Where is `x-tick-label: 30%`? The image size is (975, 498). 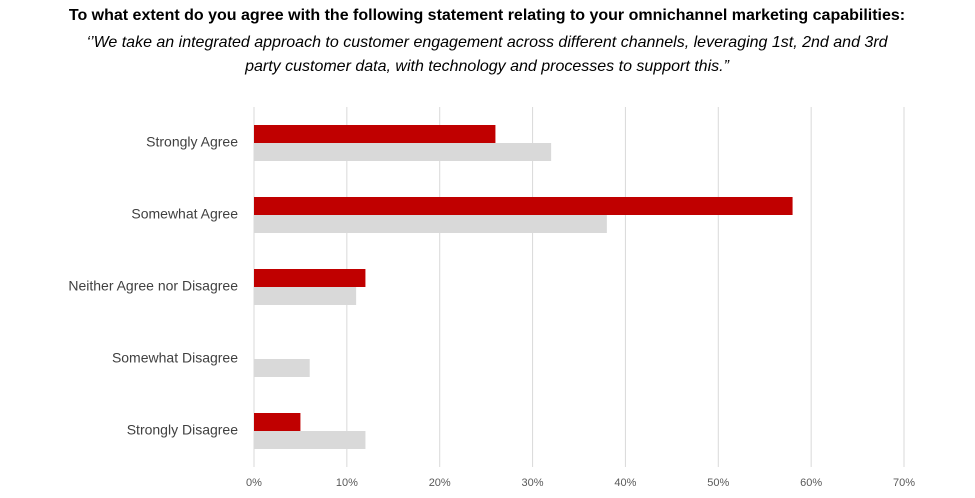 x-tick-label: 30% is located at coordinates (533, 483).